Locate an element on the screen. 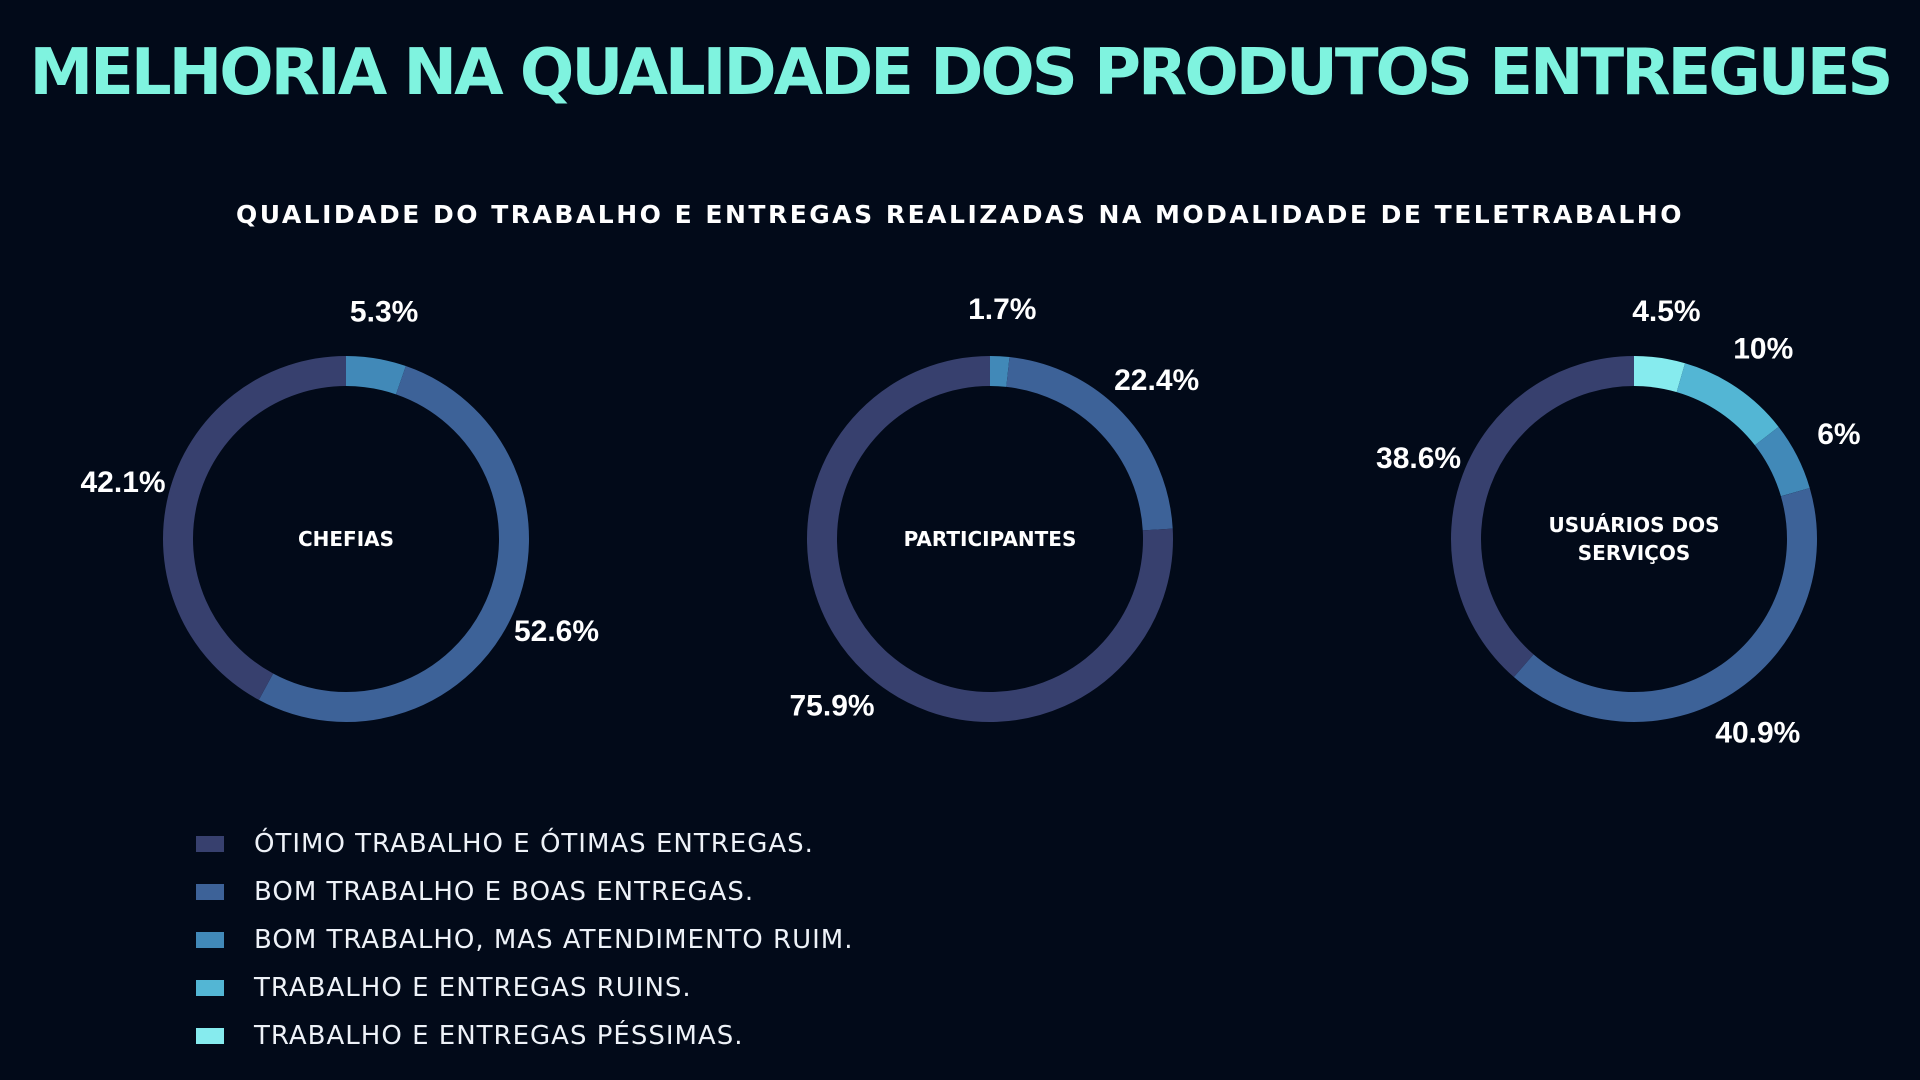  data-label: 38.6% is located at coordinates (1418, 458).